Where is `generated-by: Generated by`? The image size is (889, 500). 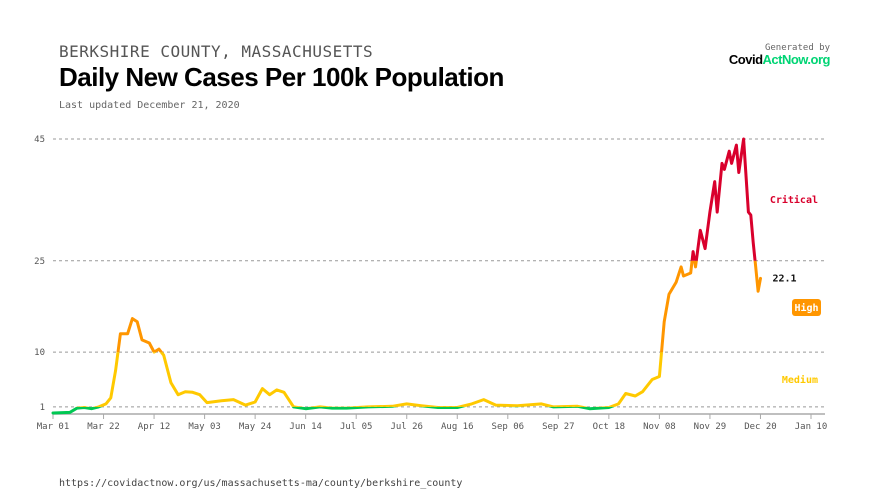
generated-by: Generated by is located at coordinates (797, 48).